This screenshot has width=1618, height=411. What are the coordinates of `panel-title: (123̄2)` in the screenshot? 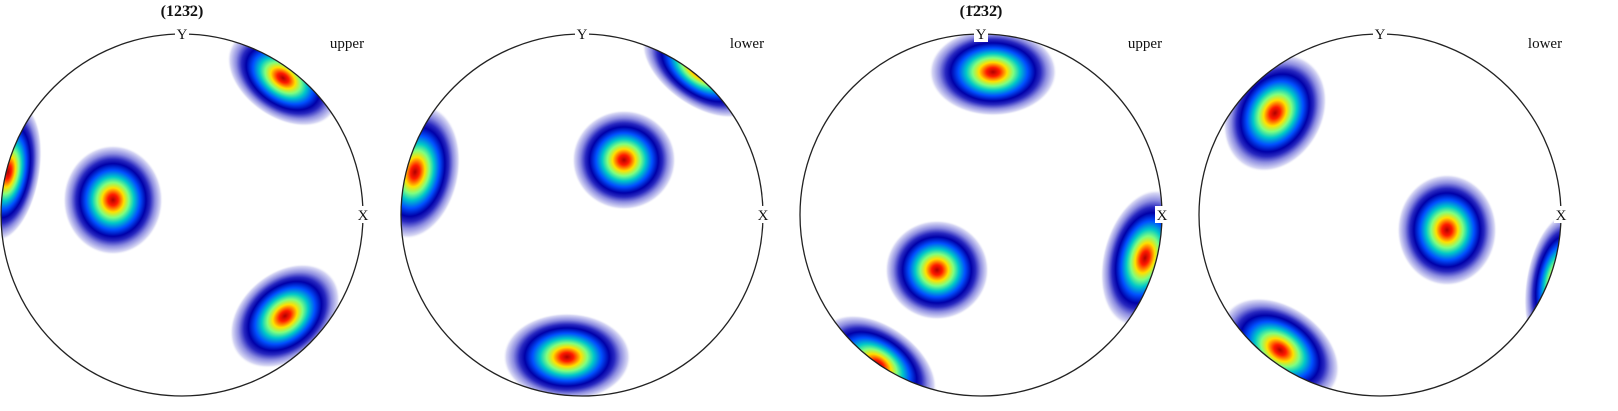 It's located at (182, 11).